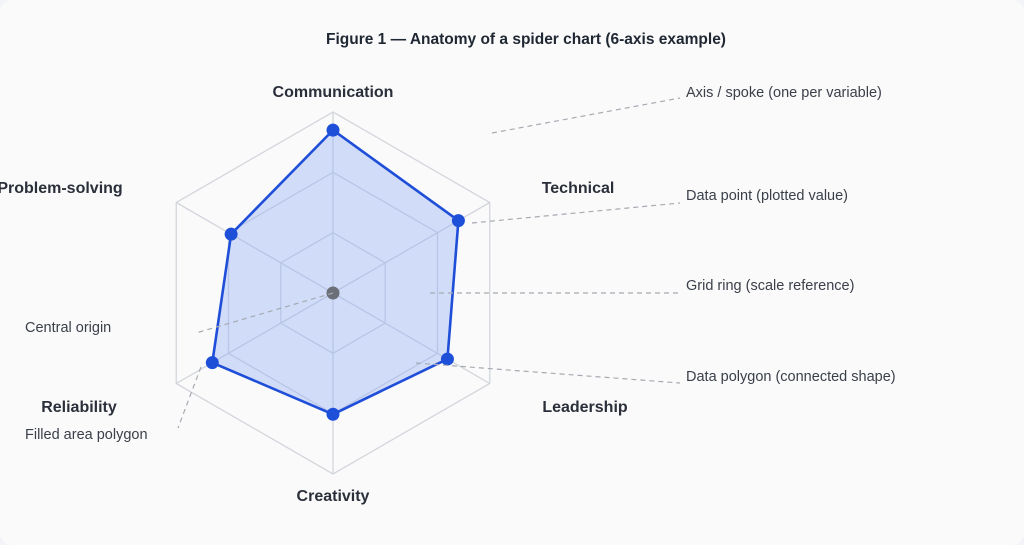 This screenshot has width=1024, height=545. What do you see at coordinates (189, 397) in the screenshot?
I see `leader-line-filled-area` at bounding box center [189, 397].